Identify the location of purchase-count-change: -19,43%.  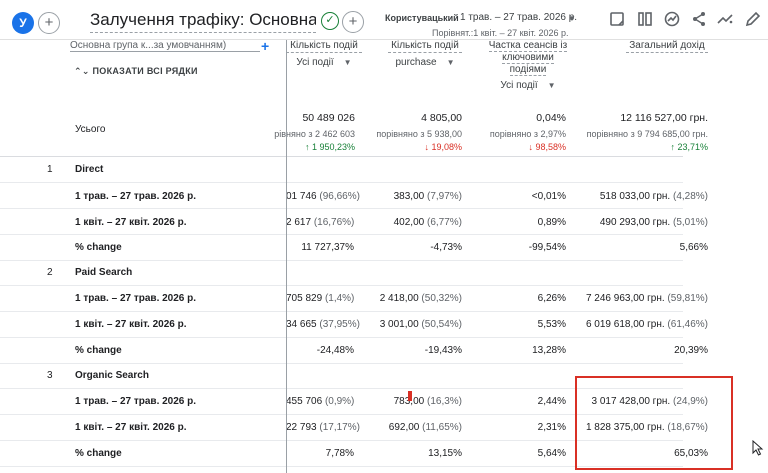
(443, 350).